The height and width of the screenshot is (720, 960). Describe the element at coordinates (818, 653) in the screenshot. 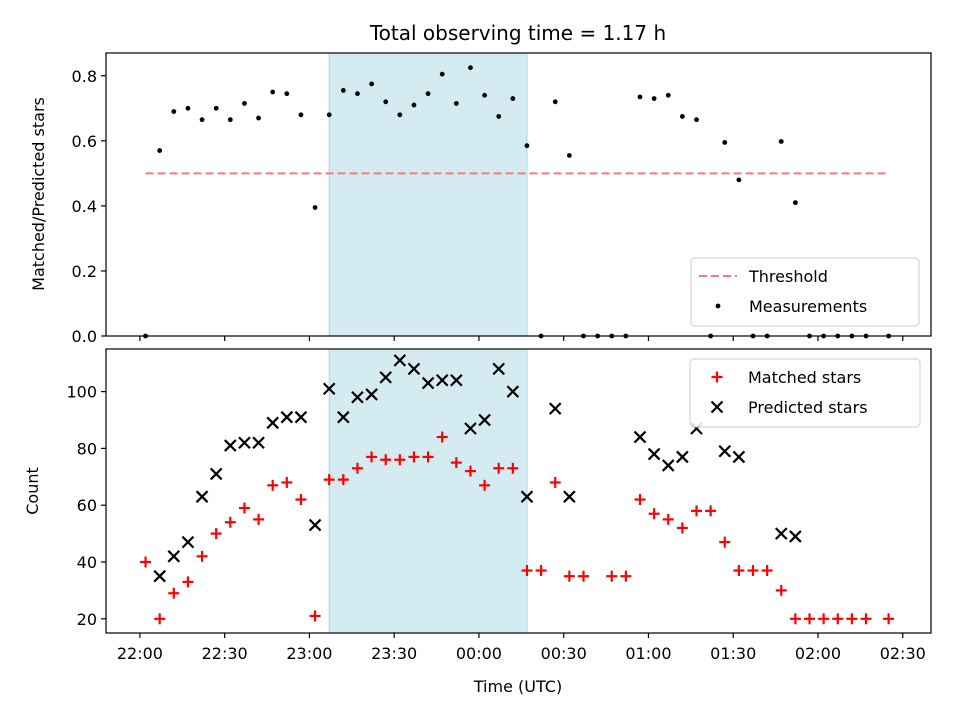

I see `x-tick-label: 02:00` at that location.